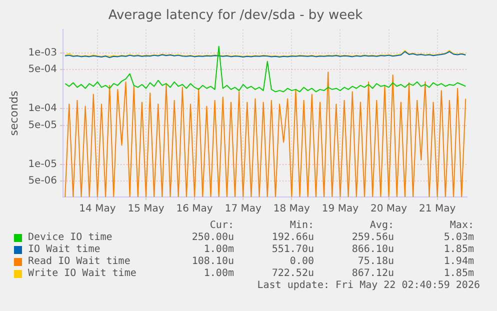 The image size is (497, 311). What do you see at coordinates (43, 164) in the screenshot?
I see `y-tick-label: 1e-05` at bounding box center [43, 164].